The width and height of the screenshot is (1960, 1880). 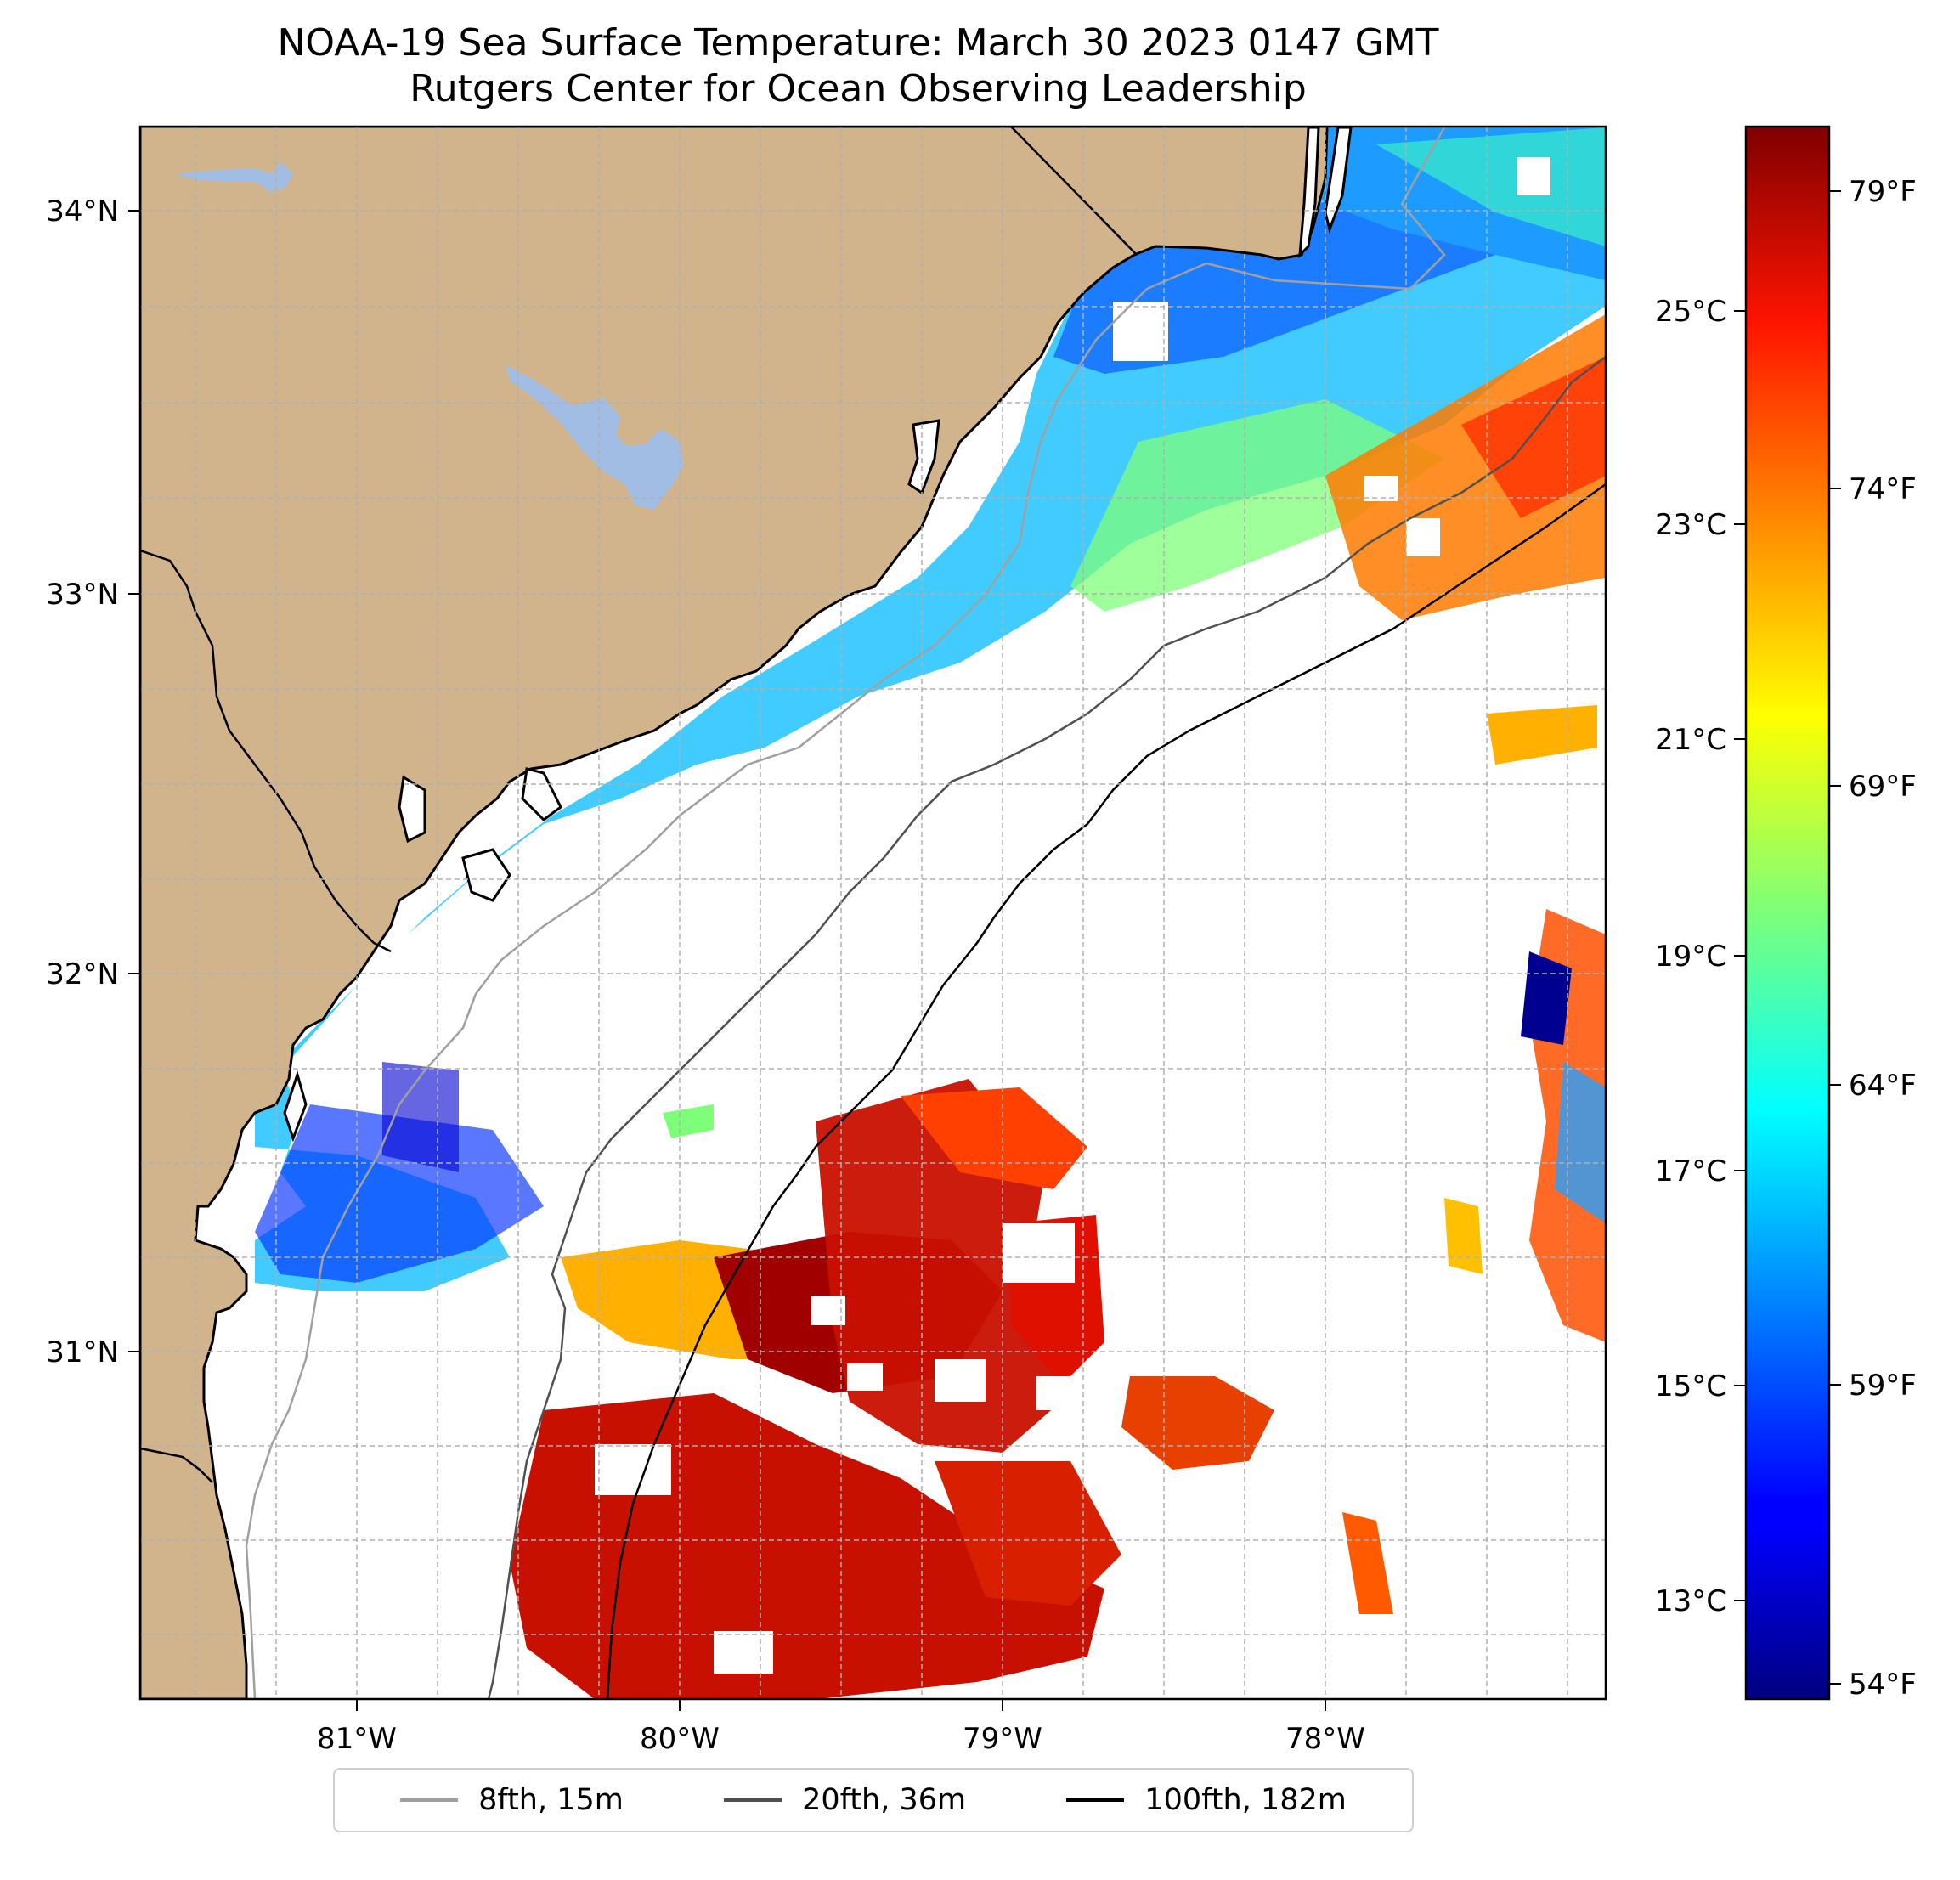 I want to click on lon-tick-81w: 81°W, so click(x=357, y=1739).